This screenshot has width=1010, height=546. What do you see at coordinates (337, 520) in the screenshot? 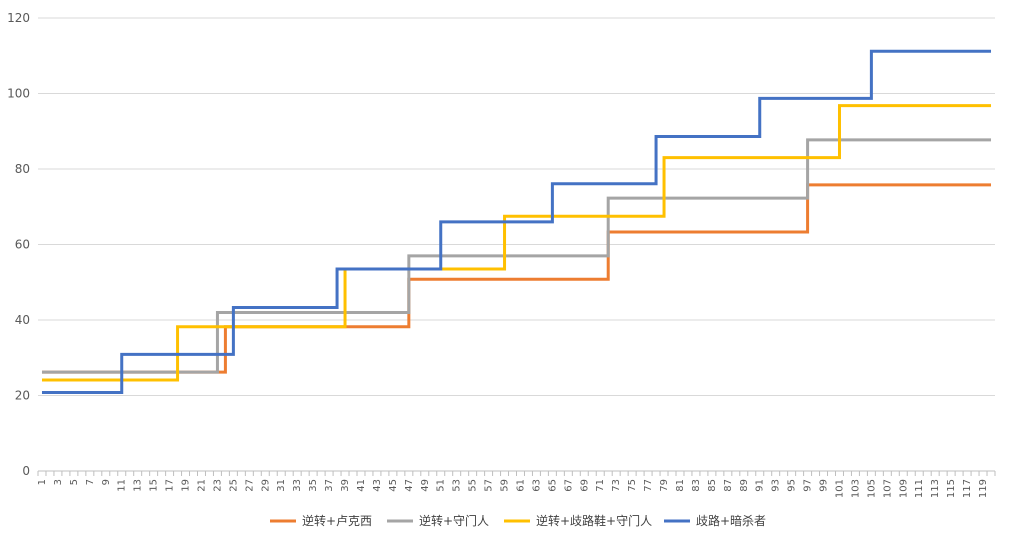
I see `legend-label: 逆转+卢克西` at bounding box center [337, 520].